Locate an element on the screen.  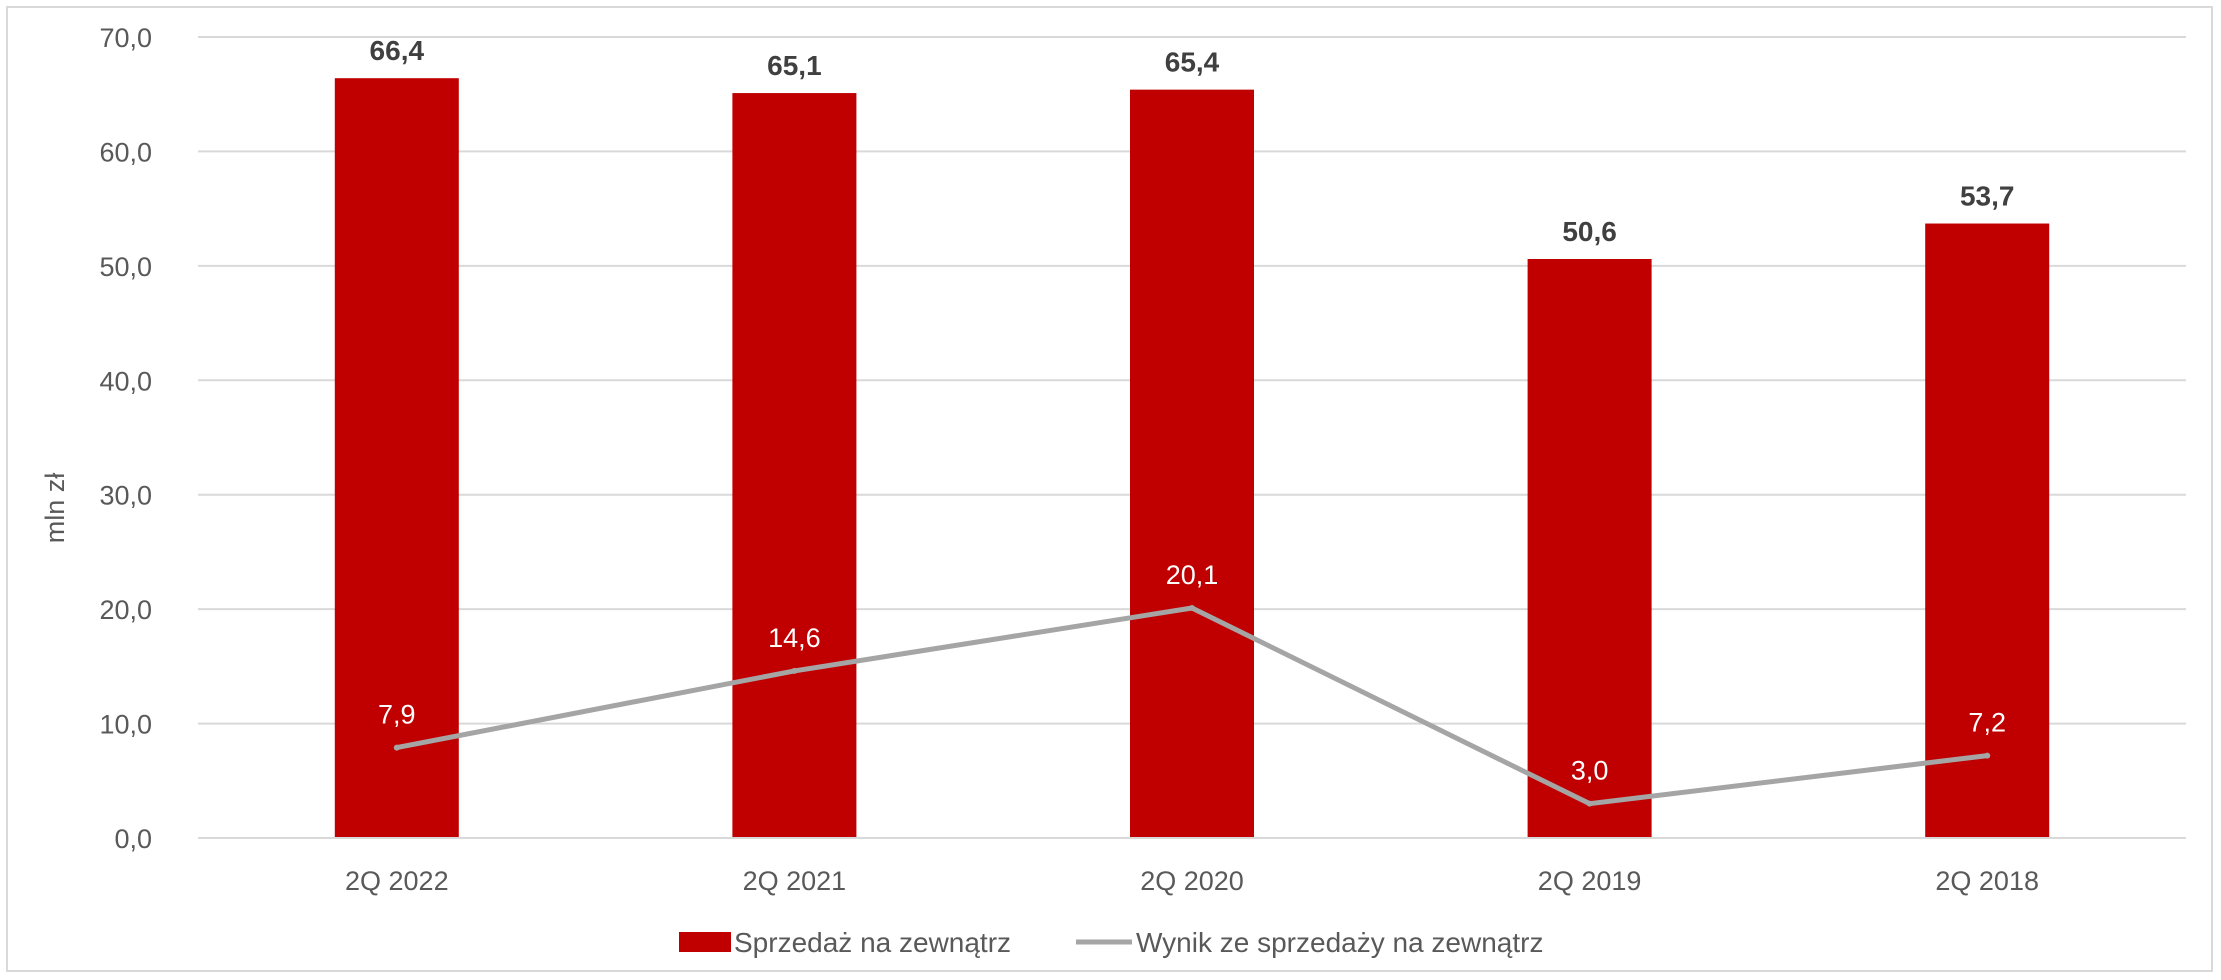
y-tick-label: 0,0 is located at coordinates (133, 839).